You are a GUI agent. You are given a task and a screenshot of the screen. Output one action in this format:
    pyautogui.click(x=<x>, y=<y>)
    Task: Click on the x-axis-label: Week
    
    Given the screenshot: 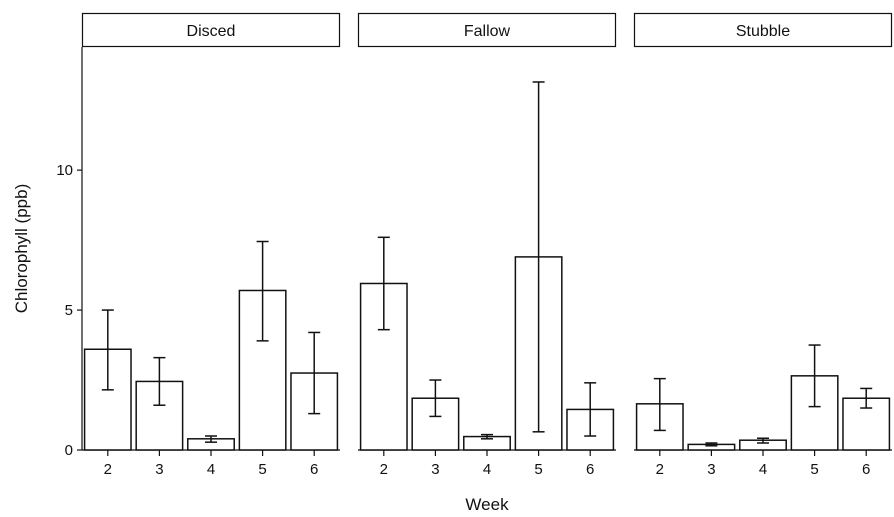 What is the action you would take?
    pyautogui.click(x=487, y=504)
    